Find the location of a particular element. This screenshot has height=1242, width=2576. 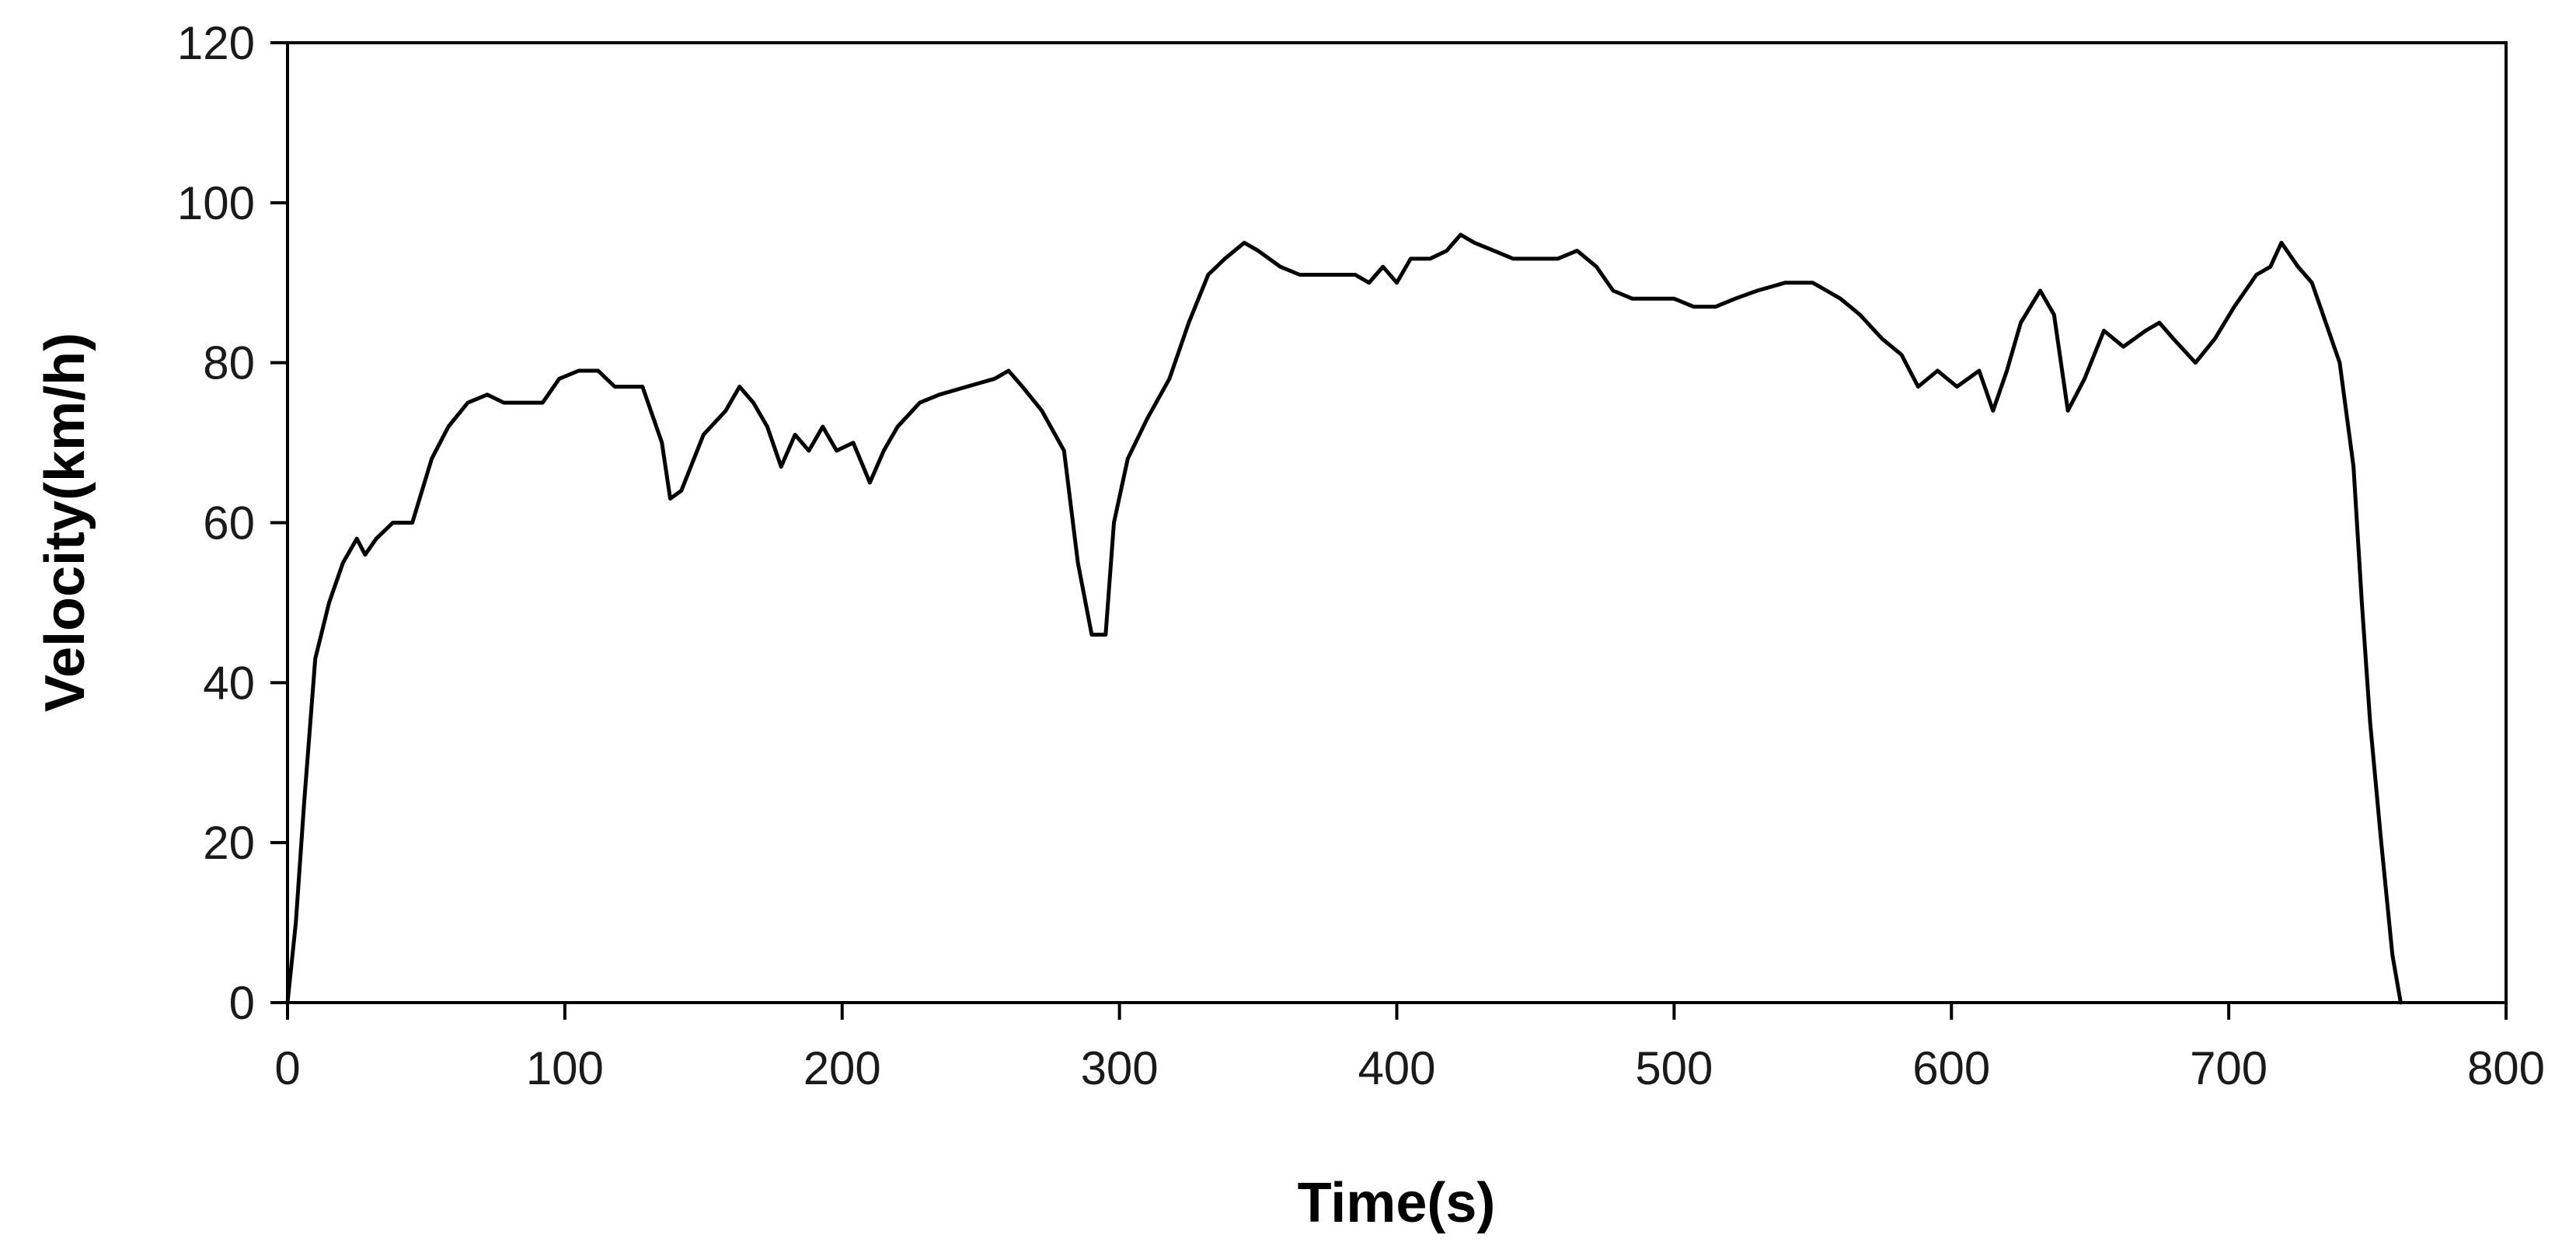

y-tick-label: 20 is located at coordinates (229, 843).